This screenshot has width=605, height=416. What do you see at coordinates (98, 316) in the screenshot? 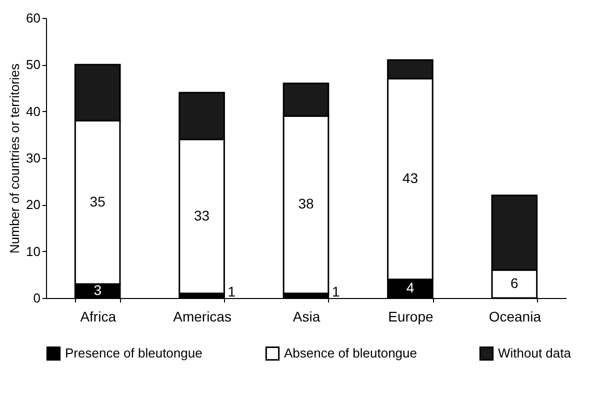
I see `x-tick-label: Africa` at bounding box center [98, 316].